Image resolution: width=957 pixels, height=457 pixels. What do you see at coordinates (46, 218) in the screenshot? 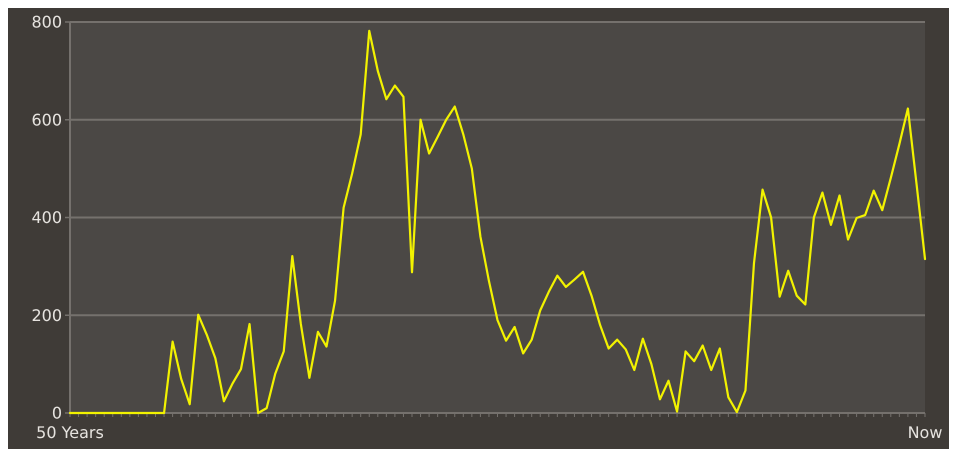
I see `y-tick-label: 400` at bounding box center [46, 218].